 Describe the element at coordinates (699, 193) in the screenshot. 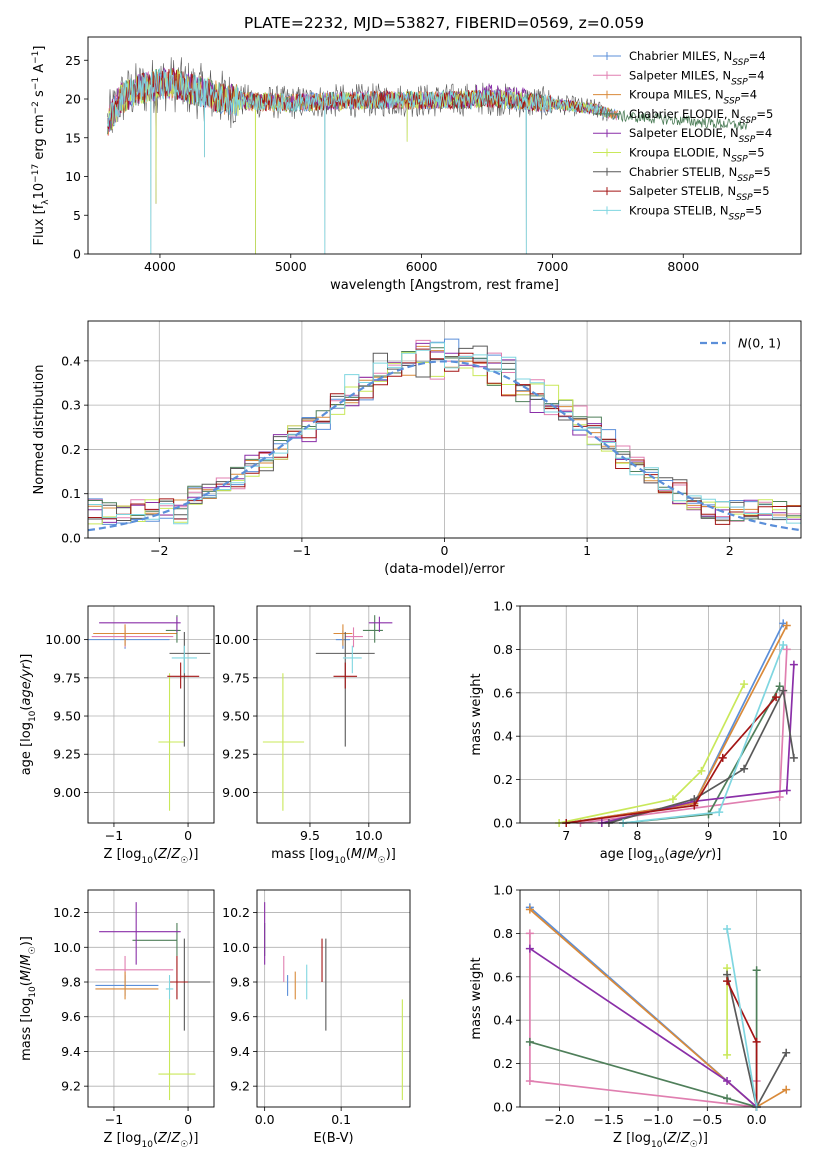

I see `legend-label-salpeter-stelib: Salpeter STELIB, NSSP=5` at that location.